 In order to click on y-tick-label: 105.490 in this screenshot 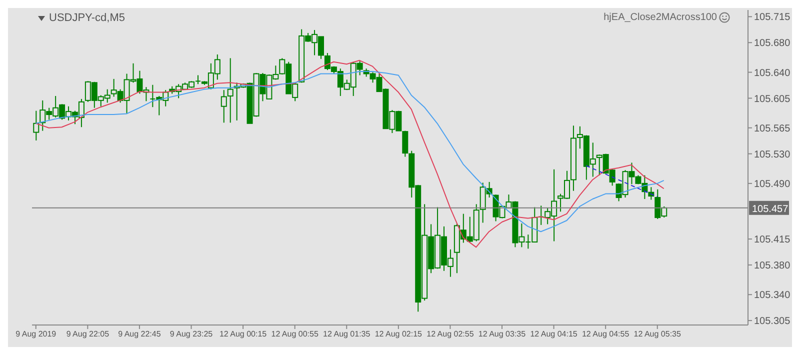, I will do `click(772, 184)`.